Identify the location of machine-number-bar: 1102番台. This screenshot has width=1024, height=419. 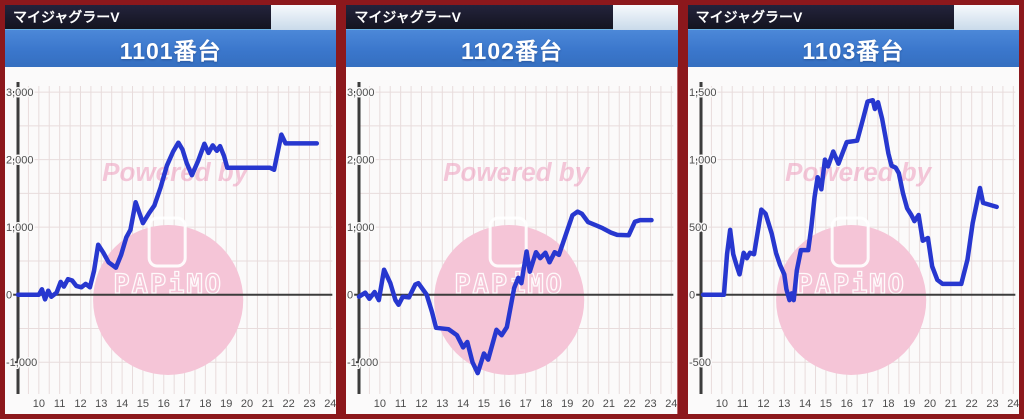
(512, 48).